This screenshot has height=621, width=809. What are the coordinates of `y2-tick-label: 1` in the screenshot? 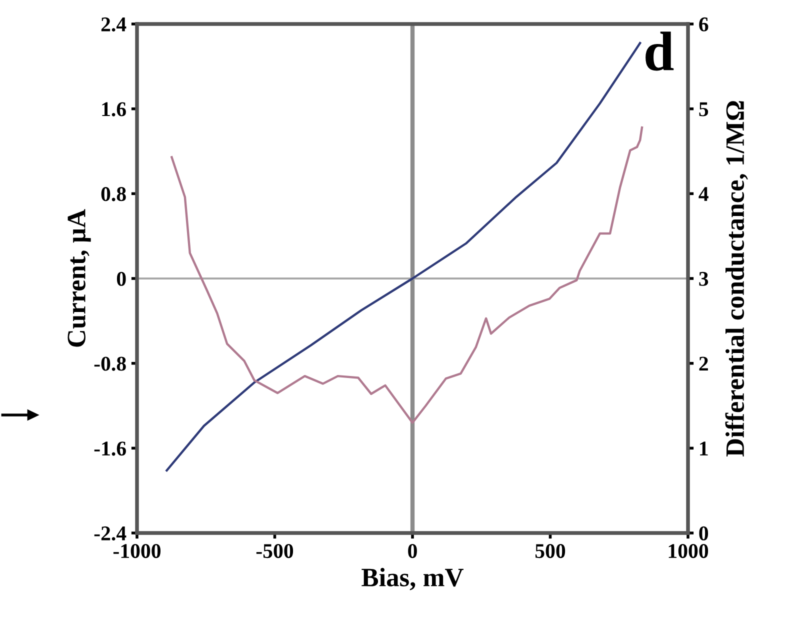 It's located at (704, 449).